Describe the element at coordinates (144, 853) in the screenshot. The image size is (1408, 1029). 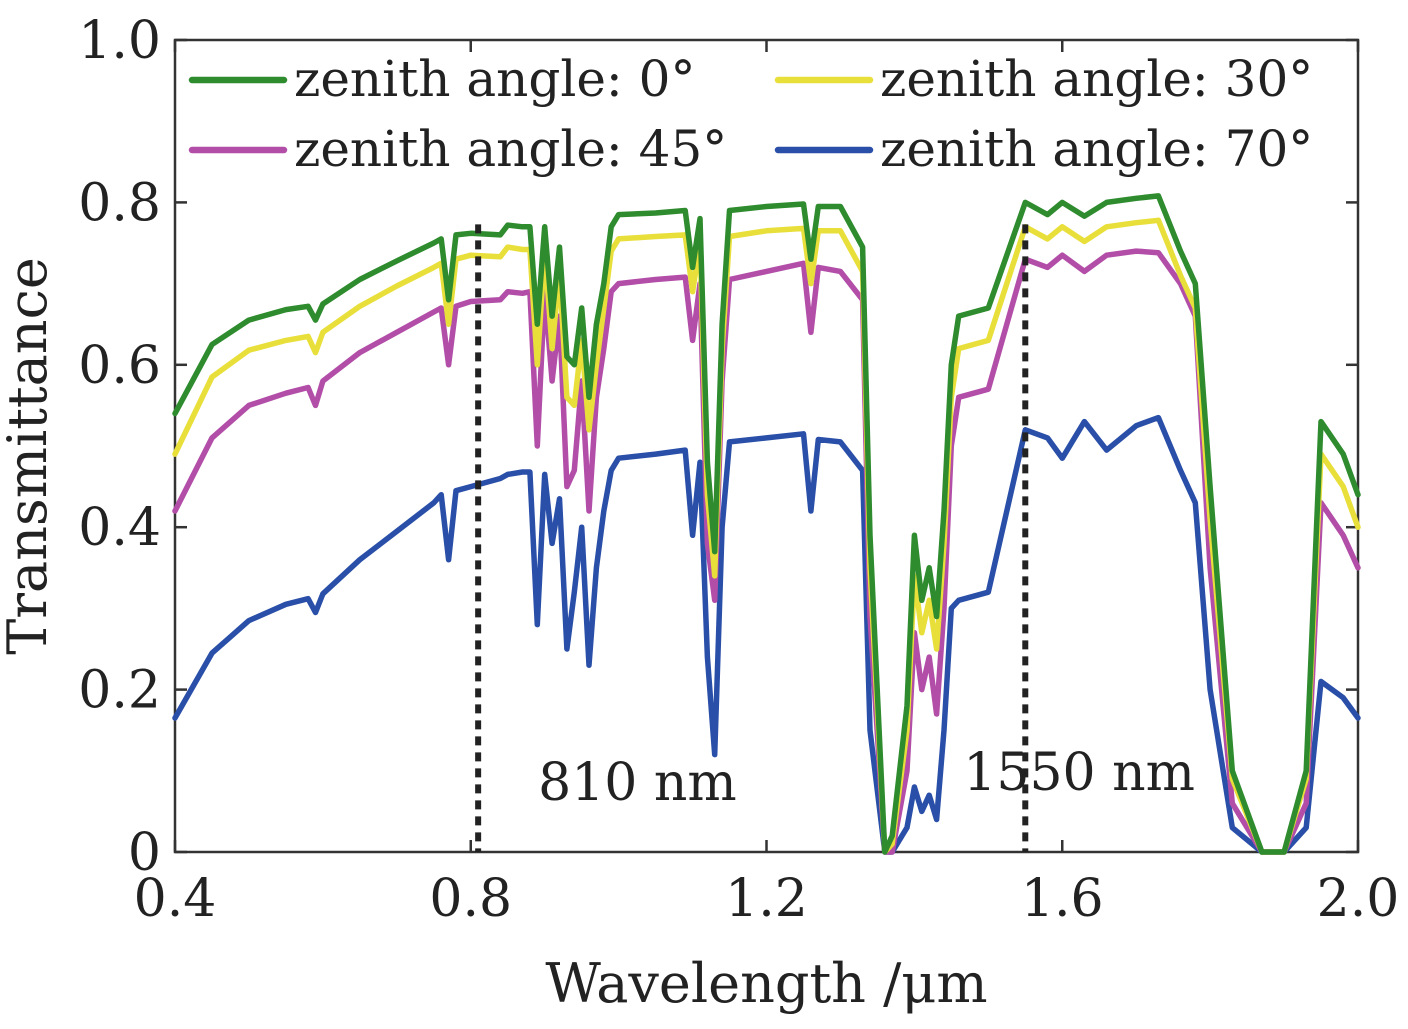
I see `y-tick-label: 0` at that location.